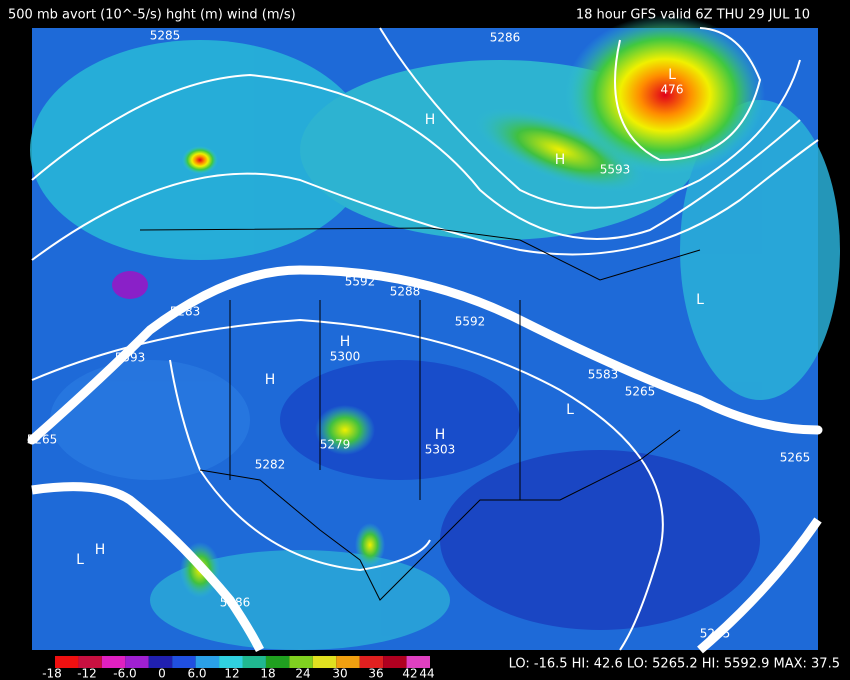 This screenshot has width=850, height=680. I want to click on border, so click(420, 254).